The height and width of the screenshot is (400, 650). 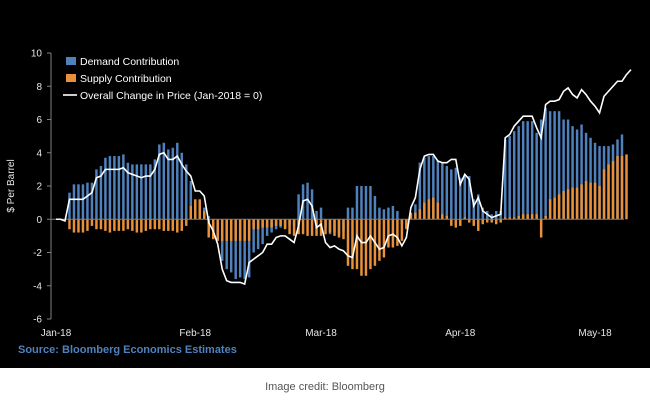 What do you see at coordinates (321, 333) in the screenshot?
I see `x-tick-label: Mar-18` at bounding box center [321, 333].